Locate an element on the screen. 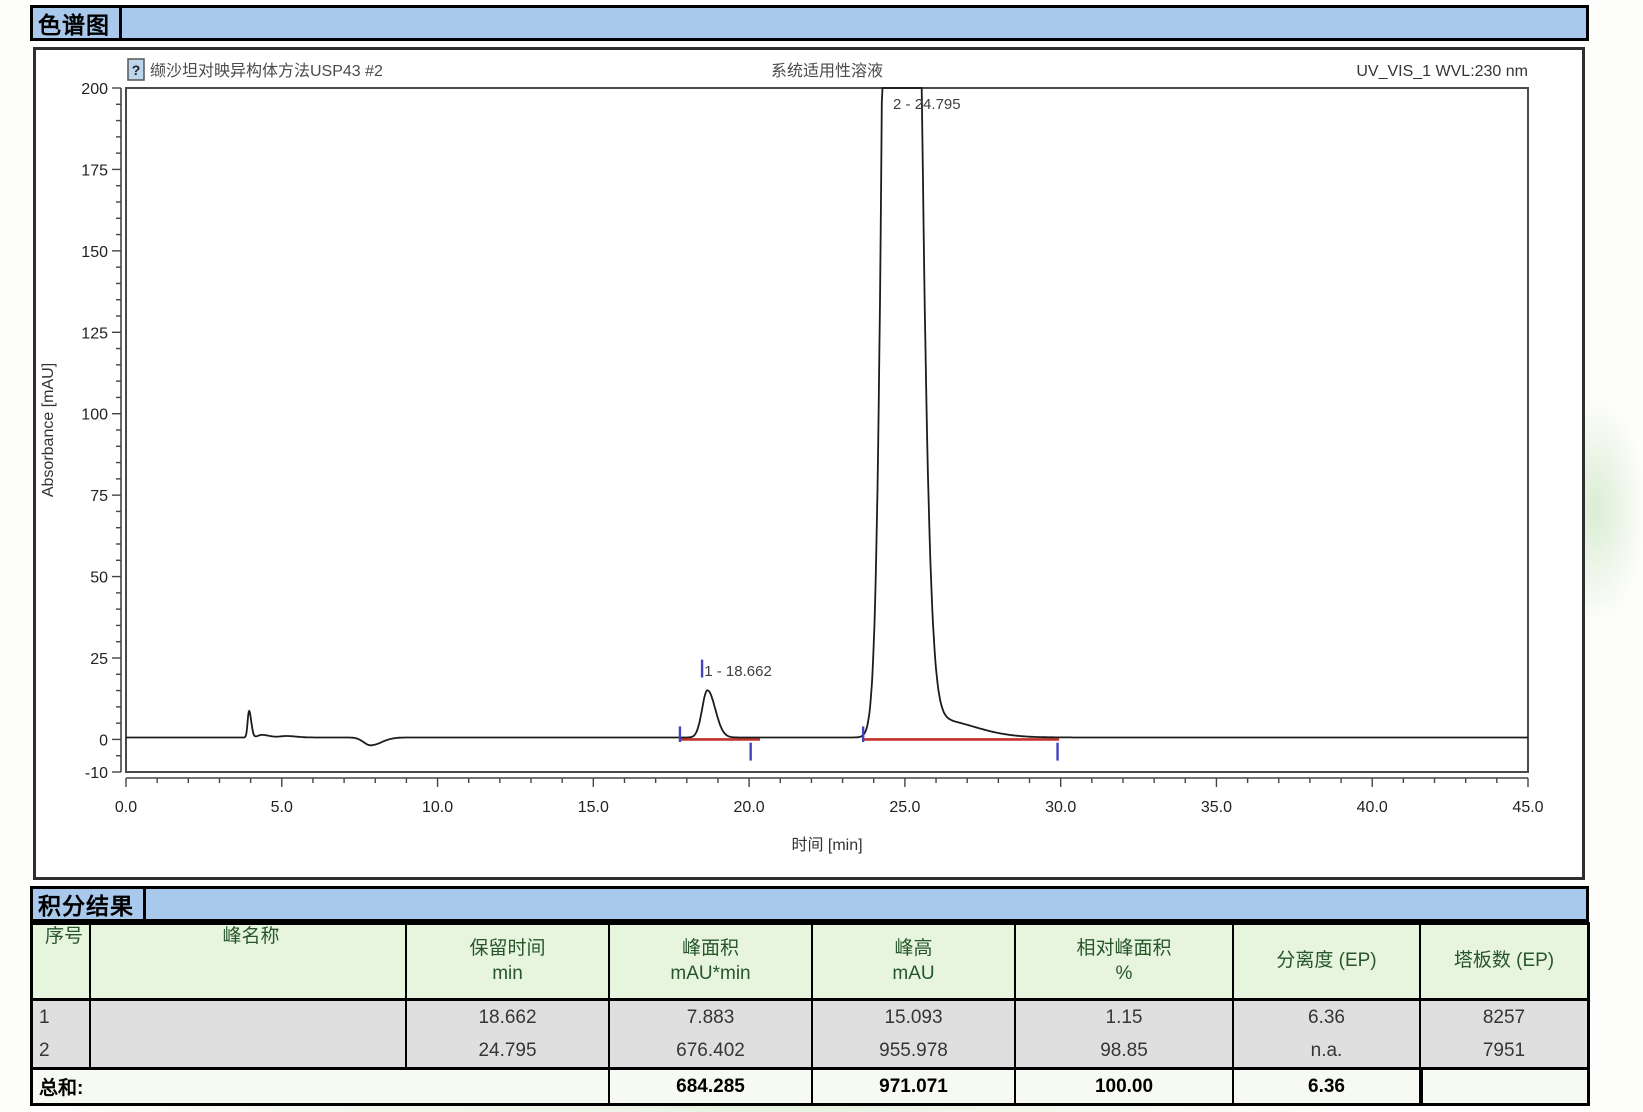 The width and height of the screenshot is (1643, 1112). row1-cell8: 8257 is located at coordinates (1504, 1017).